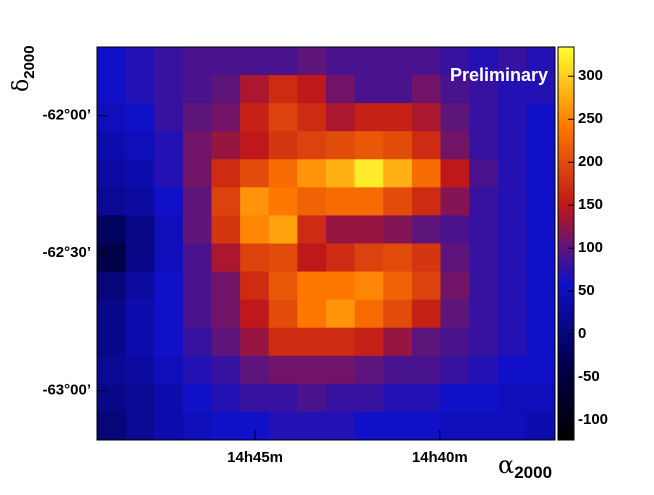  I want to click on annotation: Preliminary, so click(499, 75).